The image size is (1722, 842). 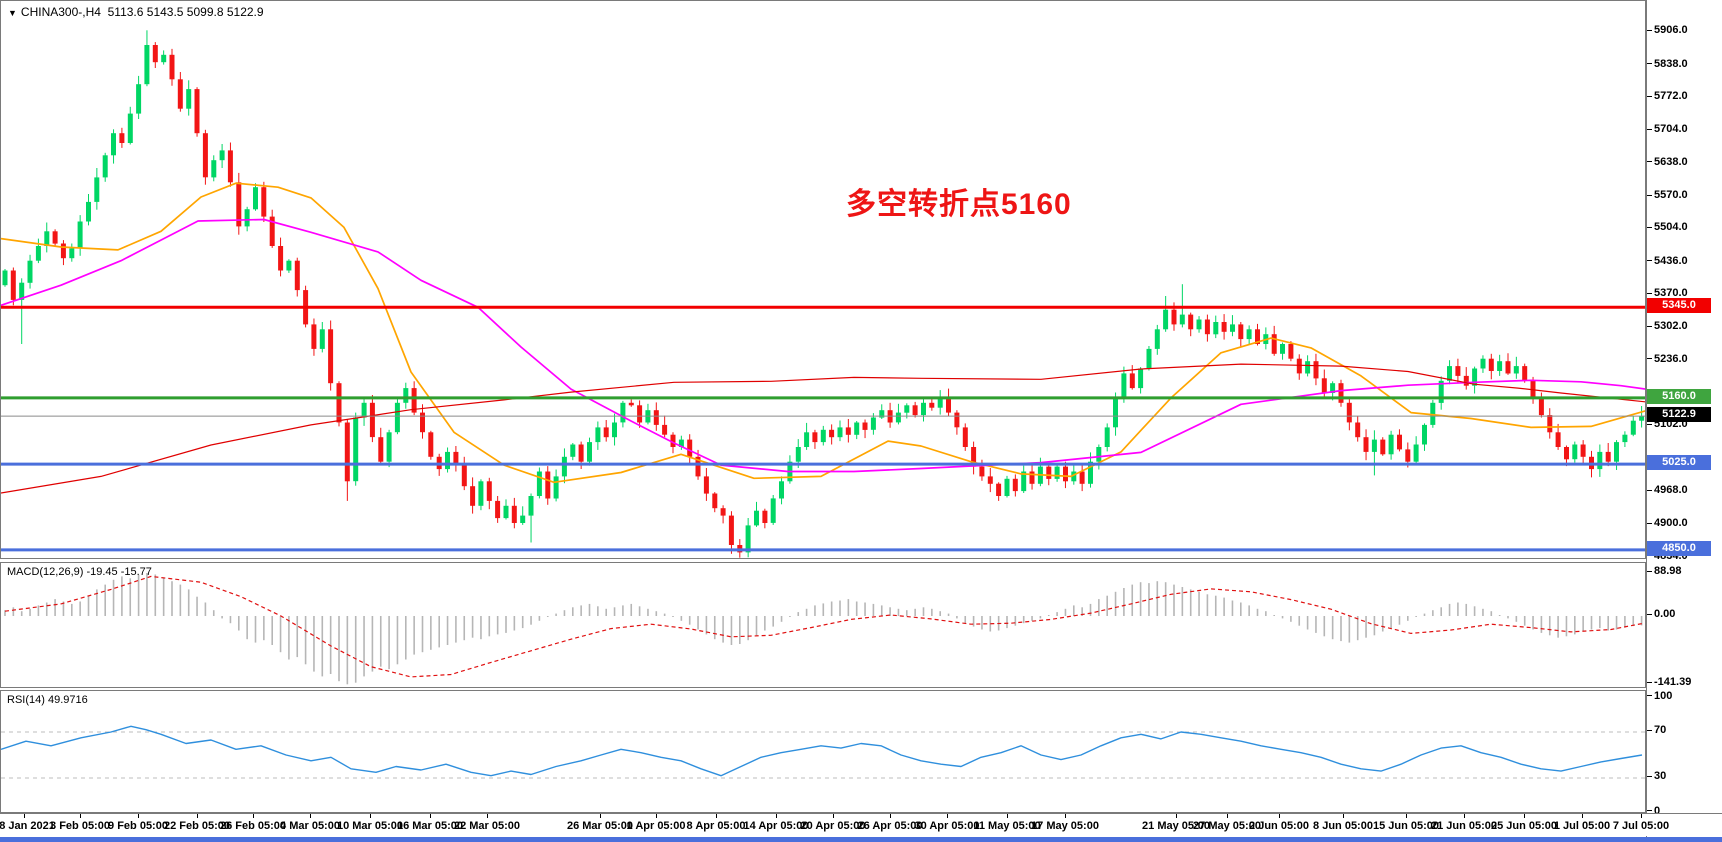 I want to click on rsi-indicator-pane: RSI(14) 49.9716, so click(x=823, y=751).